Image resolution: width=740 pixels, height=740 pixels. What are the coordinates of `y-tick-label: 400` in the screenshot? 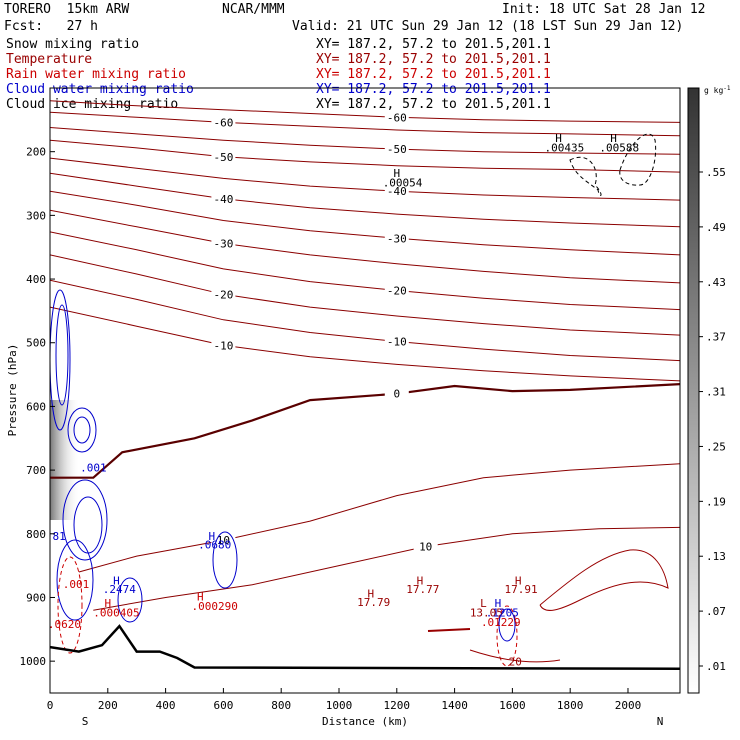 It's located at (36, 279).